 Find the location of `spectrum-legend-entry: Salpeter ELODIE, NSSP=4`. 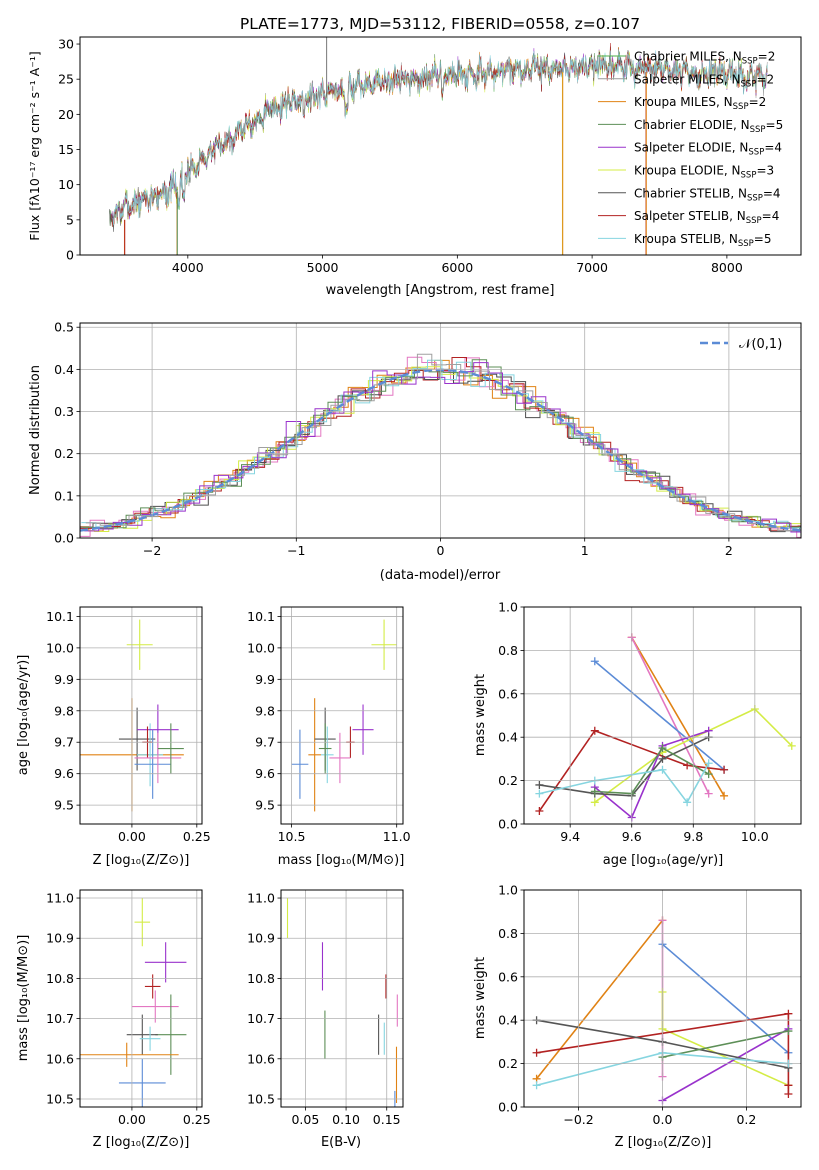

spectrum-legend-entry: Salpeter ELODIE, NSSP=4 is located at coordinates (708, 149).